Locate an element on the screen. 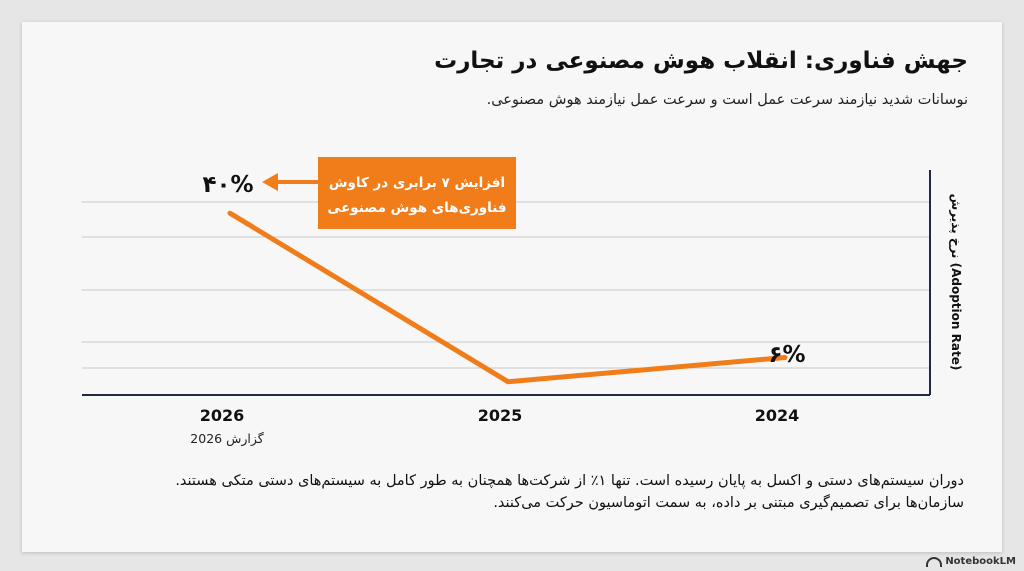 Image resolution: width=1024 pixels, height=571 pixels. data-label: ۴۰% is located at coordinates (227, 185).